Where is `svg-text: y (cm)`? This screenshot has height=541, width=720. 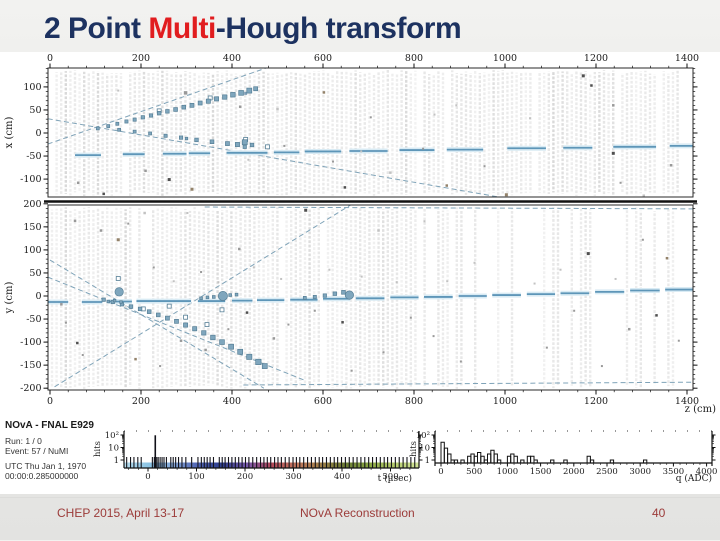
svg-text: y (cm) is located at coordinates (9, 298).